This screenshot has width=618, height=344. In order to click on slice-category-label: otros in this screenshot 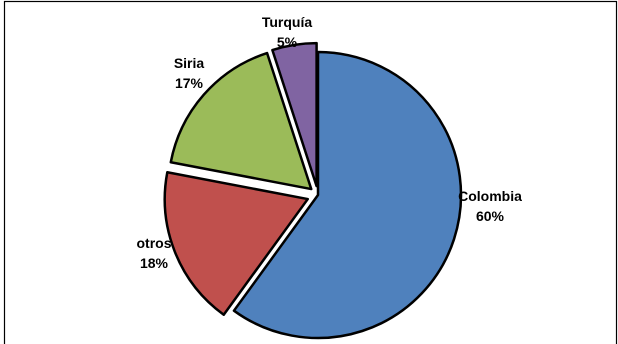, I will do `click(154, 243)`.